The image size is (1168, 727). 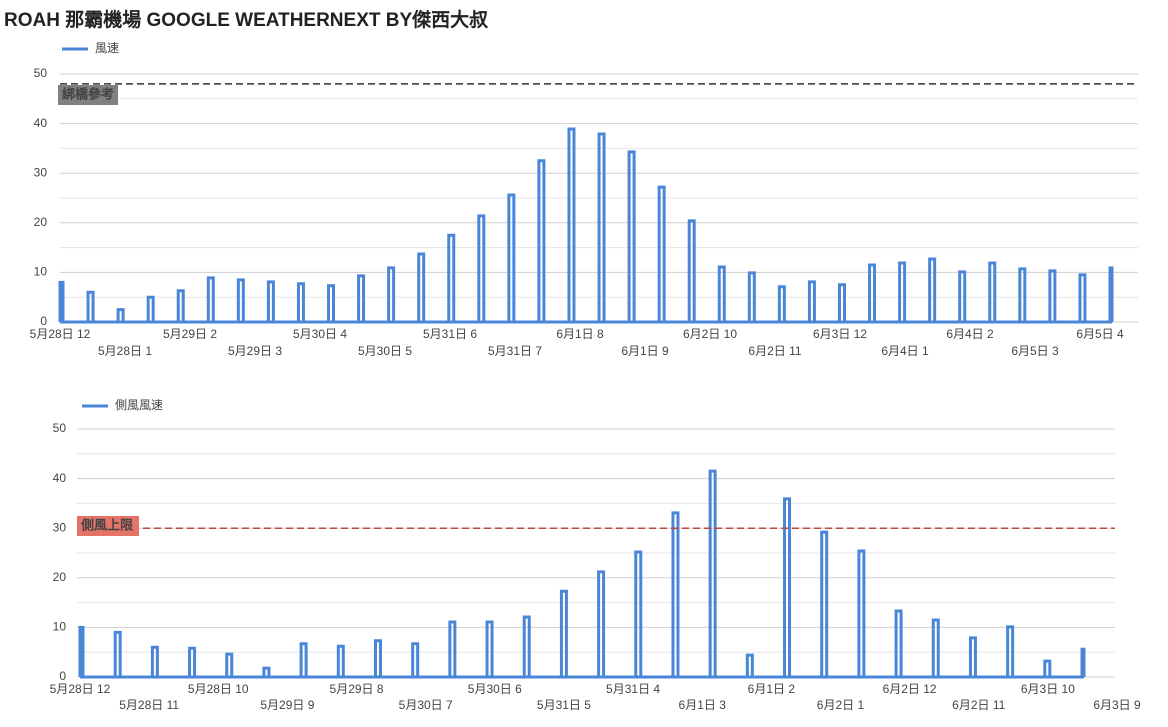 I want to click on x-tick-label: 6月3日 12, so click(x=840, y=334).